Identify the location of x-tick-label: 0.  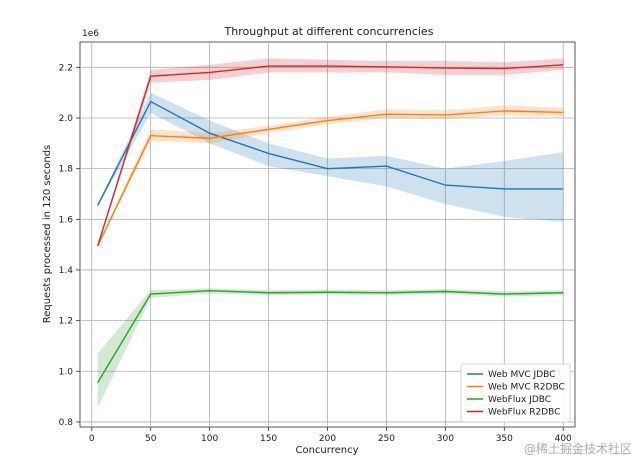
(92, 439).